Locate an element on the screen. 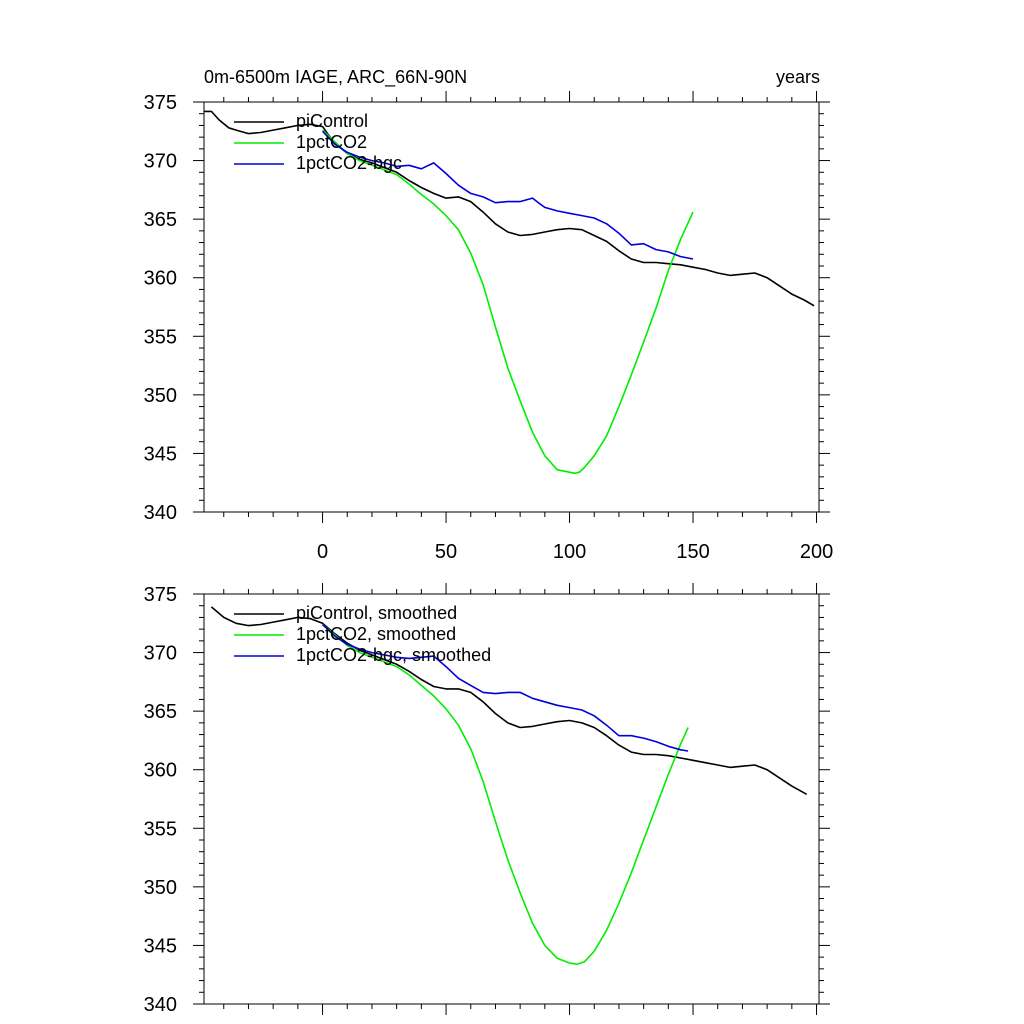  x-tick-label: 100 is located at coordinates (569, 552).